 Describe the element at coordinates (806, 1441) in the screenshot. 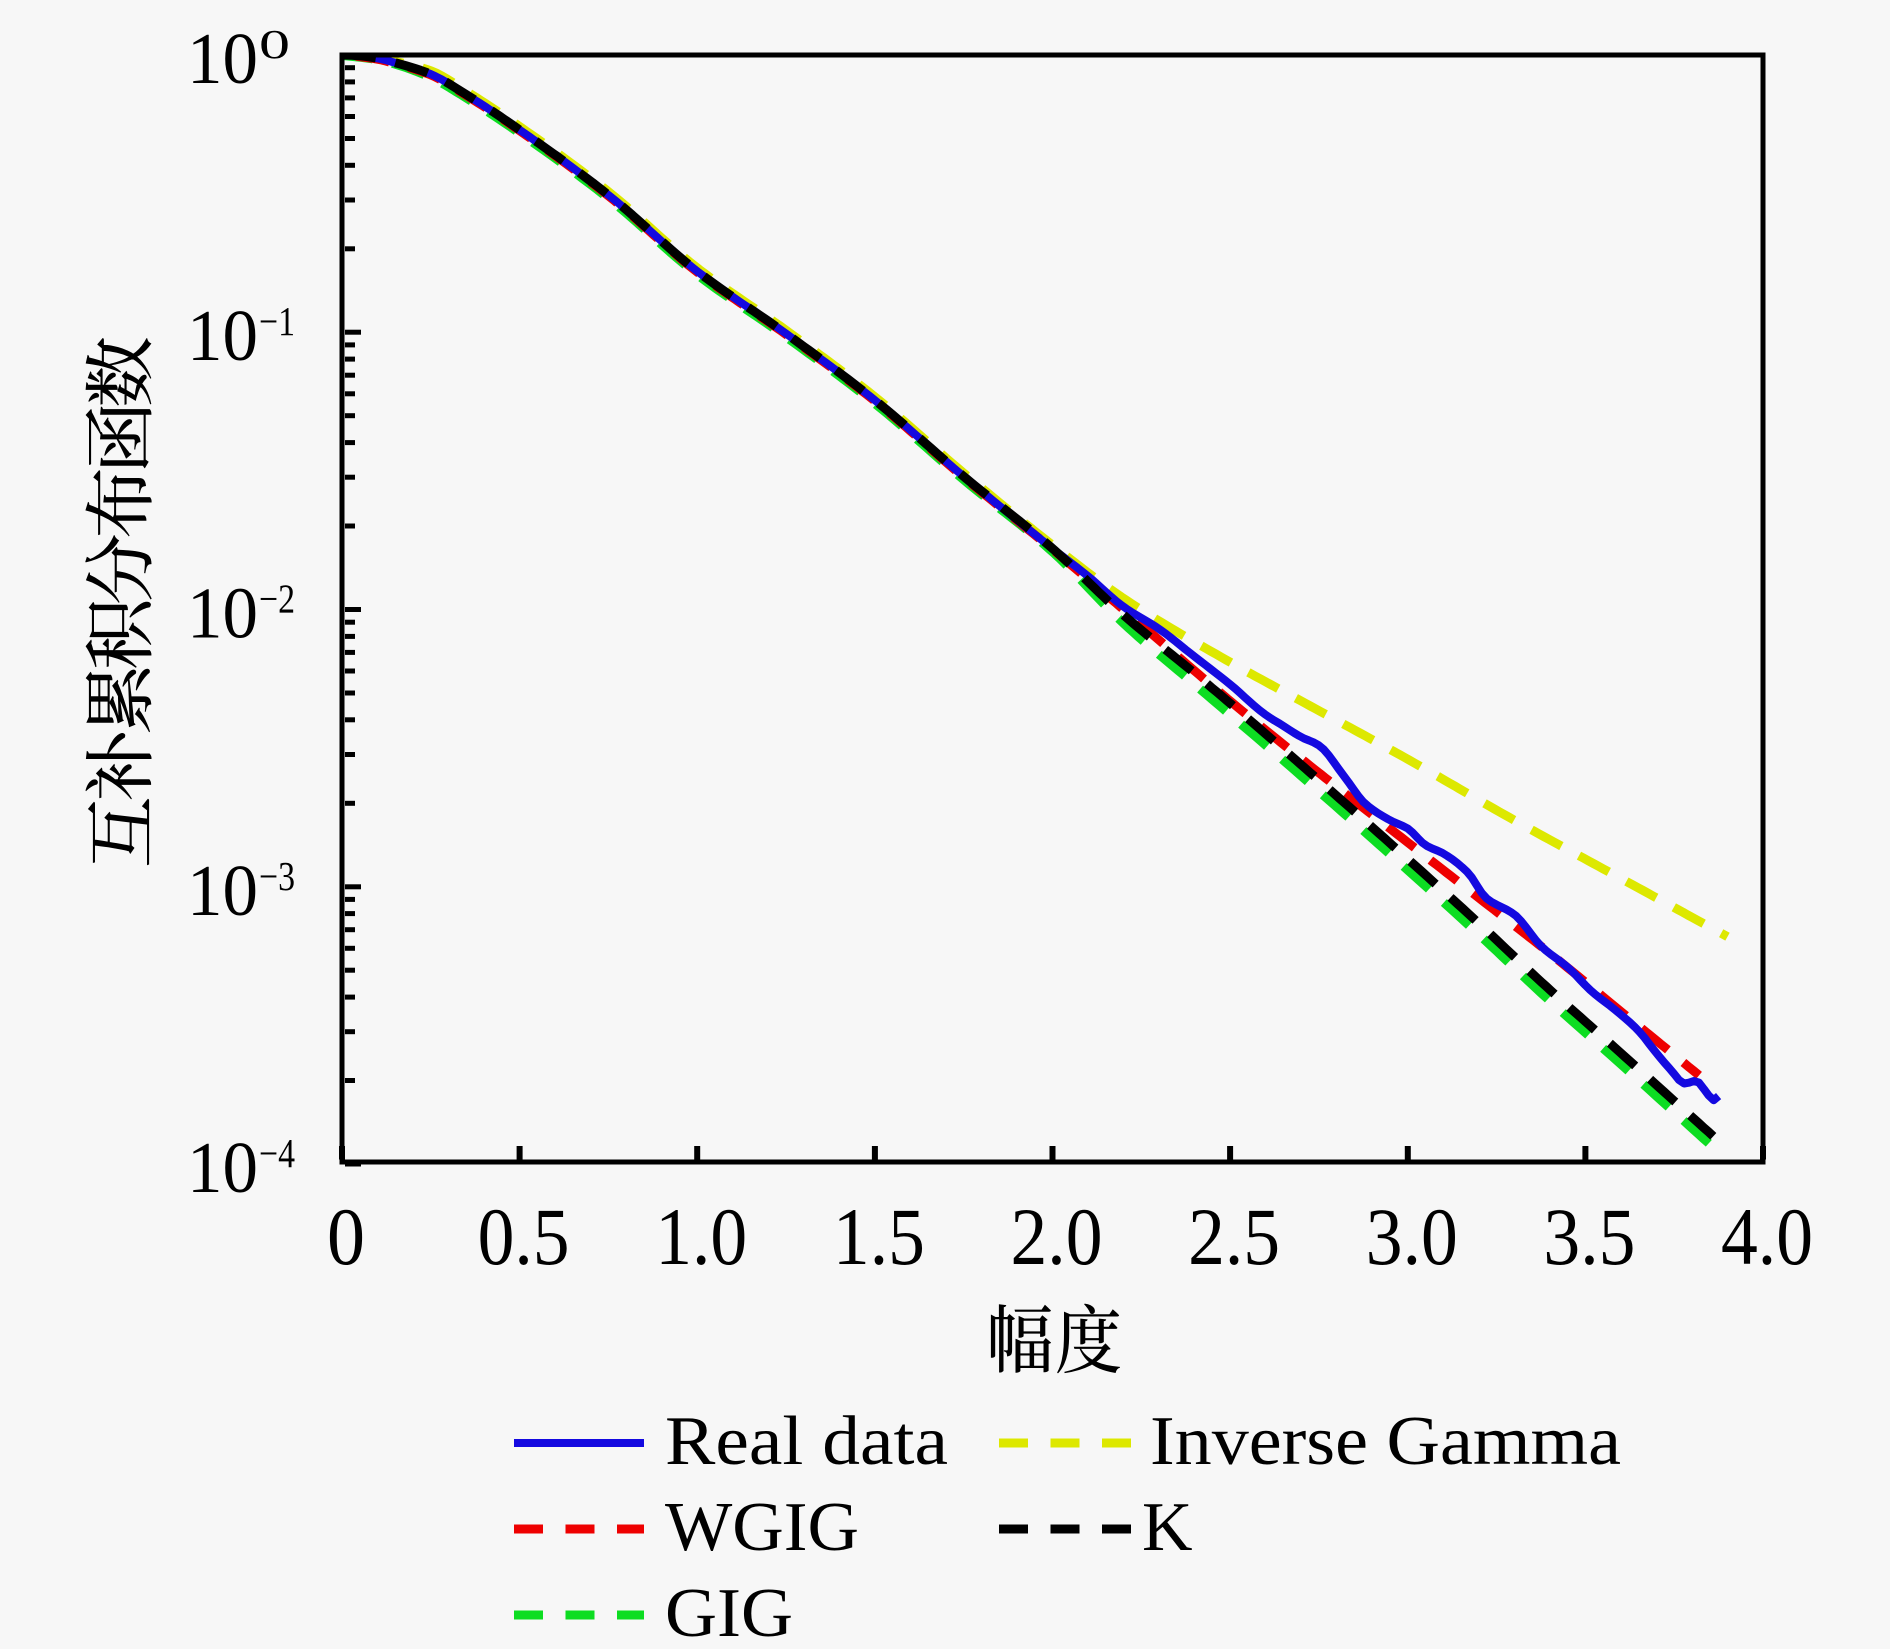

I see `svg-text: Real data` at that location.